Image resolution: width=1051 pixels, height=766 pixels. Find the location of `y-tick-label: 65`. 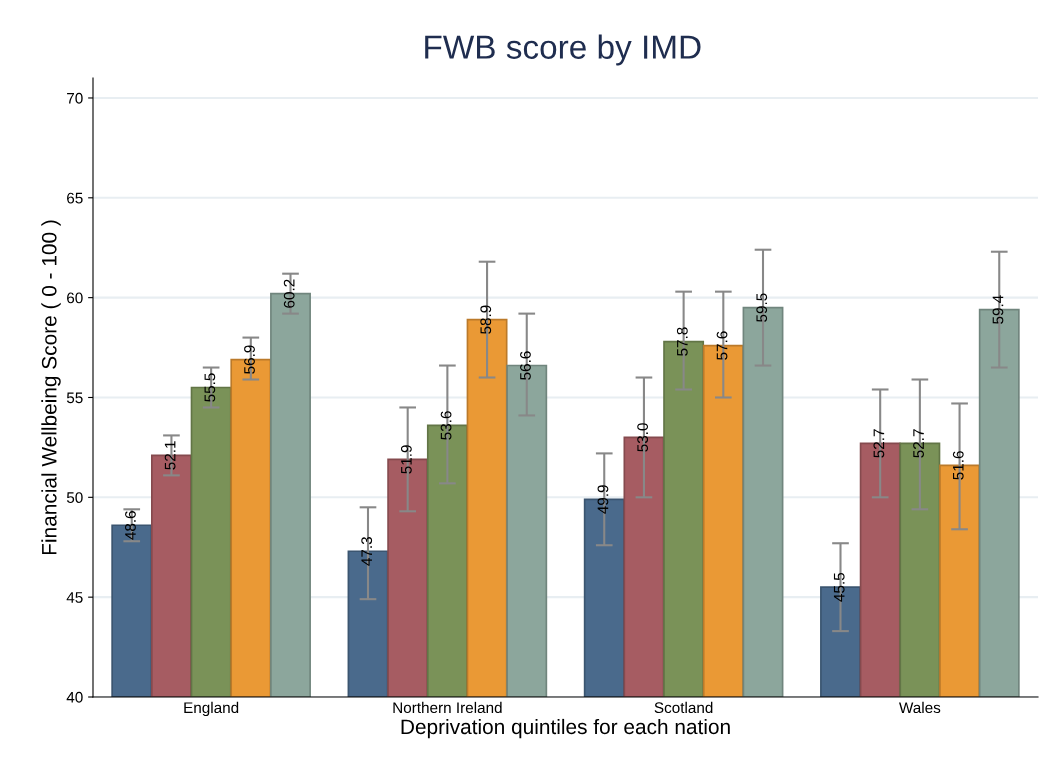

y-tick-label: 65 is located at coordinates (75, 198).